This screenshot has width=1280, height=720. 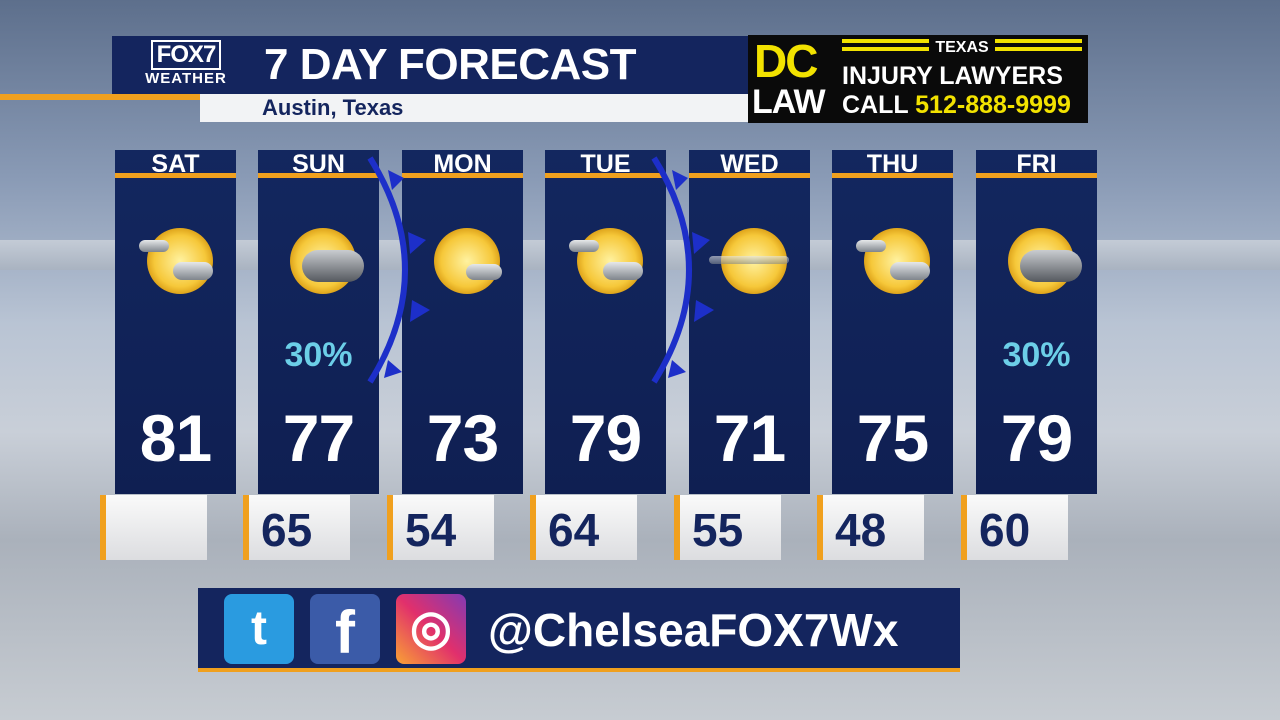 I want to click on low-temp, so click(x=153, y=527).